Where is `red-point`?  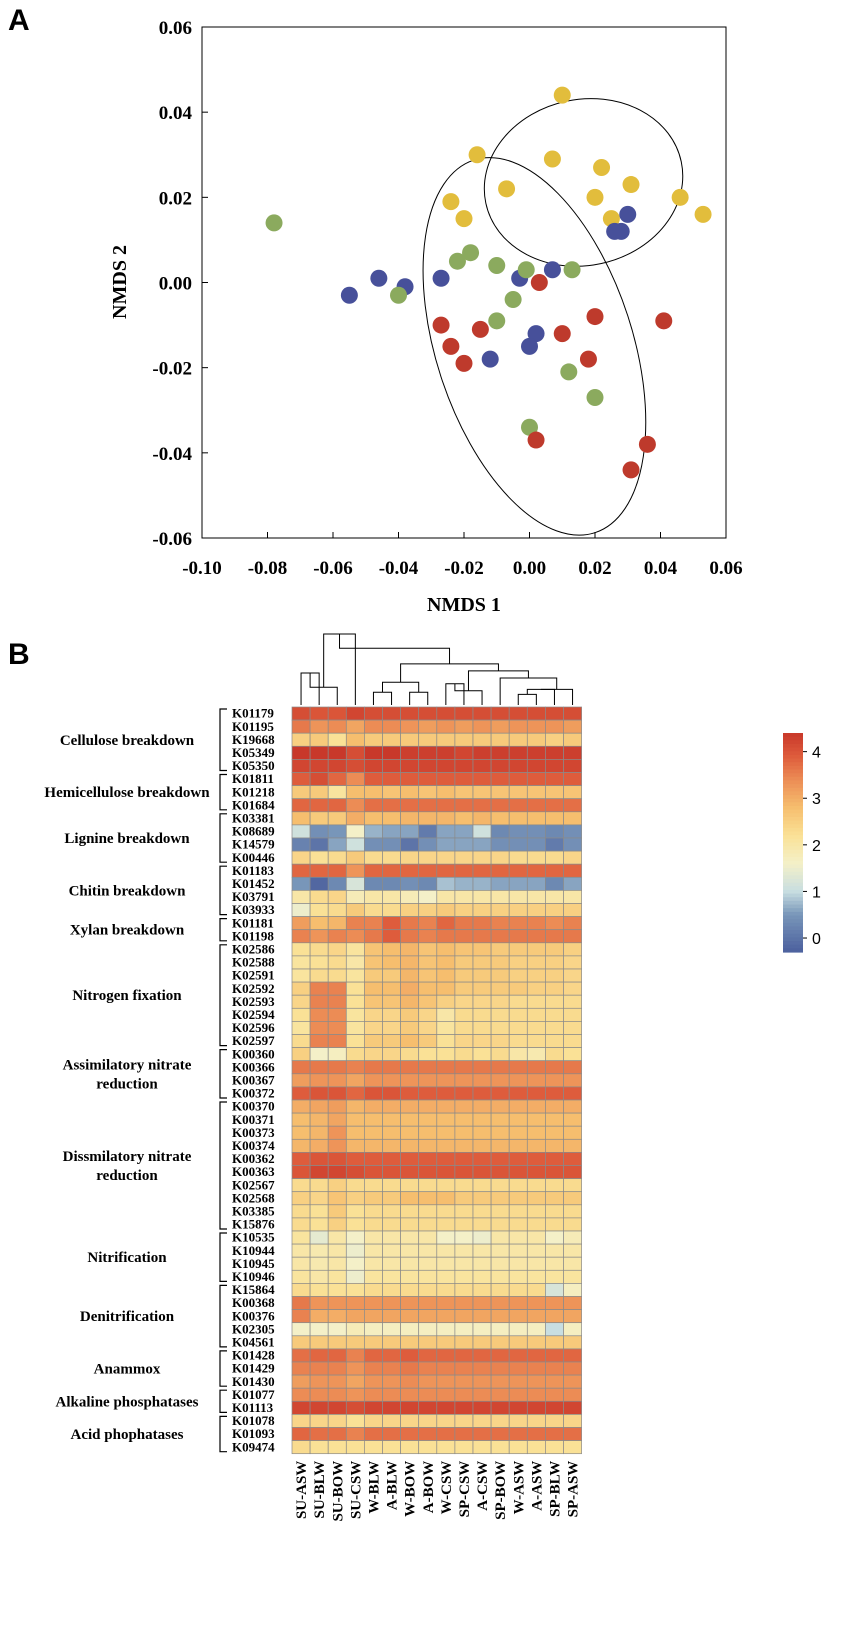
red-point is located at coordinates (588, 359).